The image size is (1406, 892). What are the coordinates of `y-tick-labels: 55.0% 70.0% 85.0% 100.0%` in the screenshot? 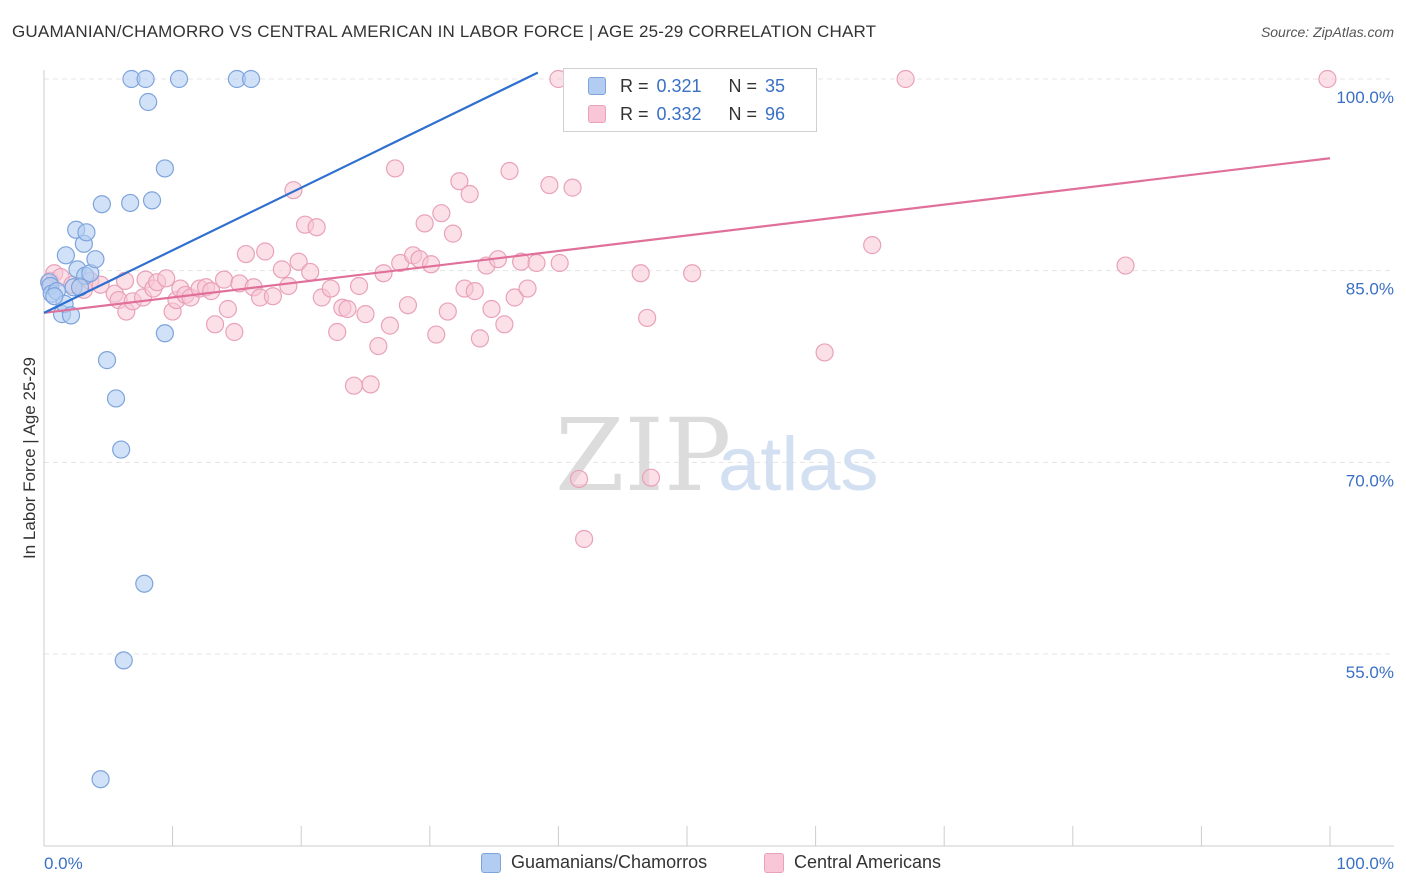 It's located at (1365, 385).